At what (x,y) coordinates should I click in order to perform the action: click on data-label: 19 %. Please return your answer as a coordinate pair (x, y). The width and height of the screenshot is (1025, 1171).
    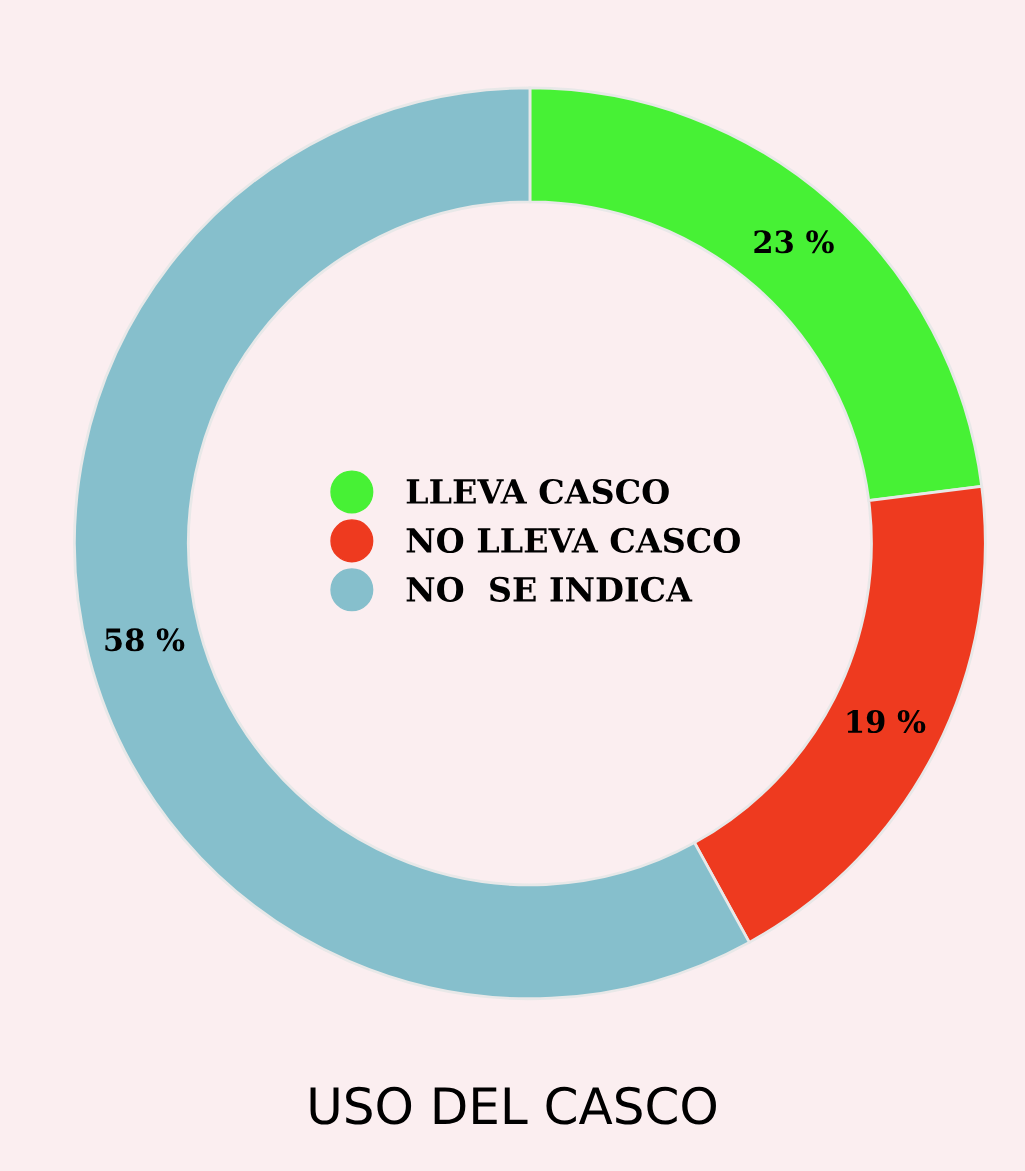
    Looking at the image, I should click on (886, 722).